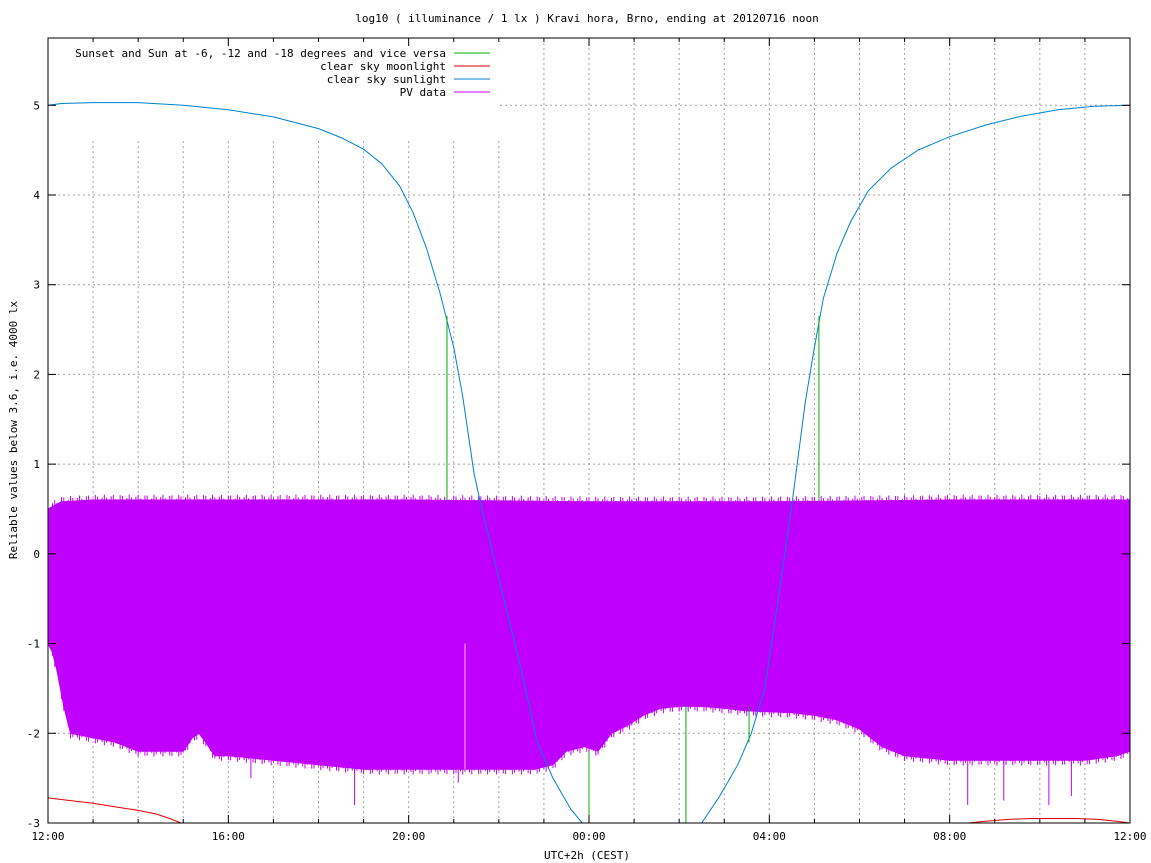 The width and height of the screenshot is (1151, 863). I want to click on legend-label: clear sky moonlight, so click(383, 66).